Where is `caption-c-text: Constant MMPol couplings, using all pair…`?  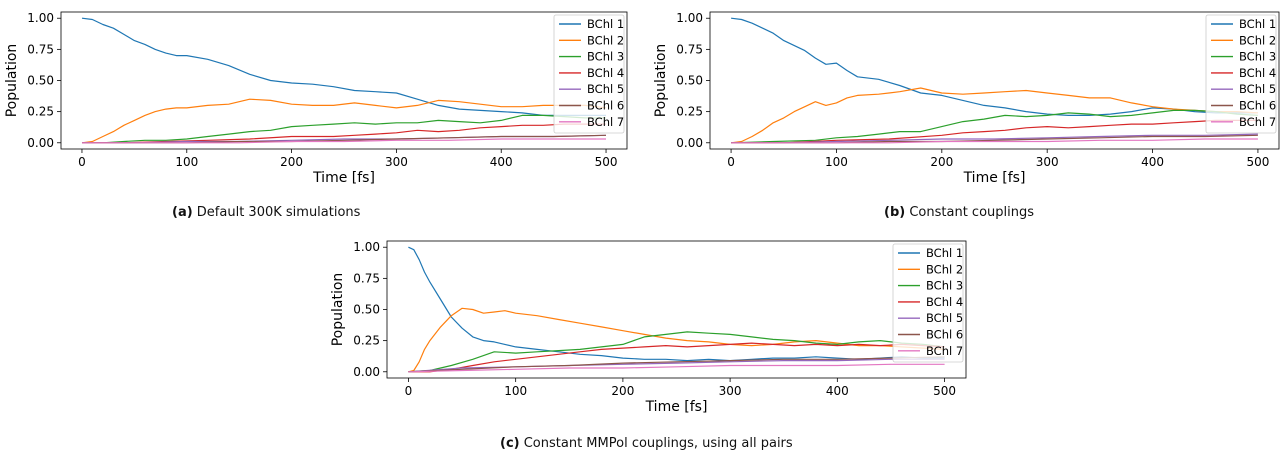 caption-c-text: Constant MMPol couplings, using all pair… is located at coordinates (658, 443).